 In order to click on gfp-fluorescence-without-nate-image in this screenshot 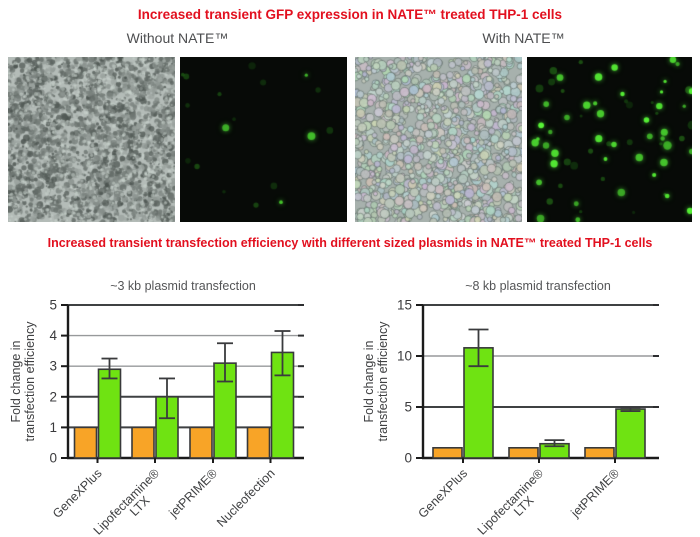, I will do `click(263, 139)`.